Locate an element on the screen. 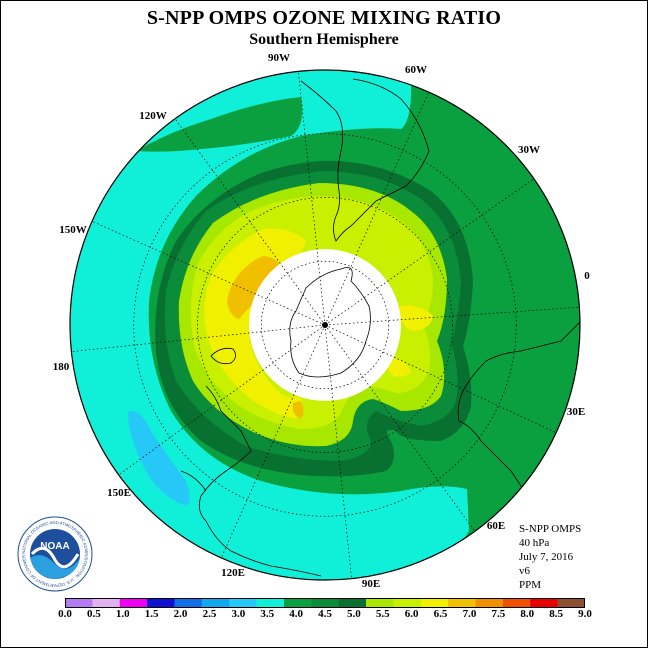 This screenshot has width=648, height=648. colorbar-tick-label: 2.0 is located at coordinates (180, 614).